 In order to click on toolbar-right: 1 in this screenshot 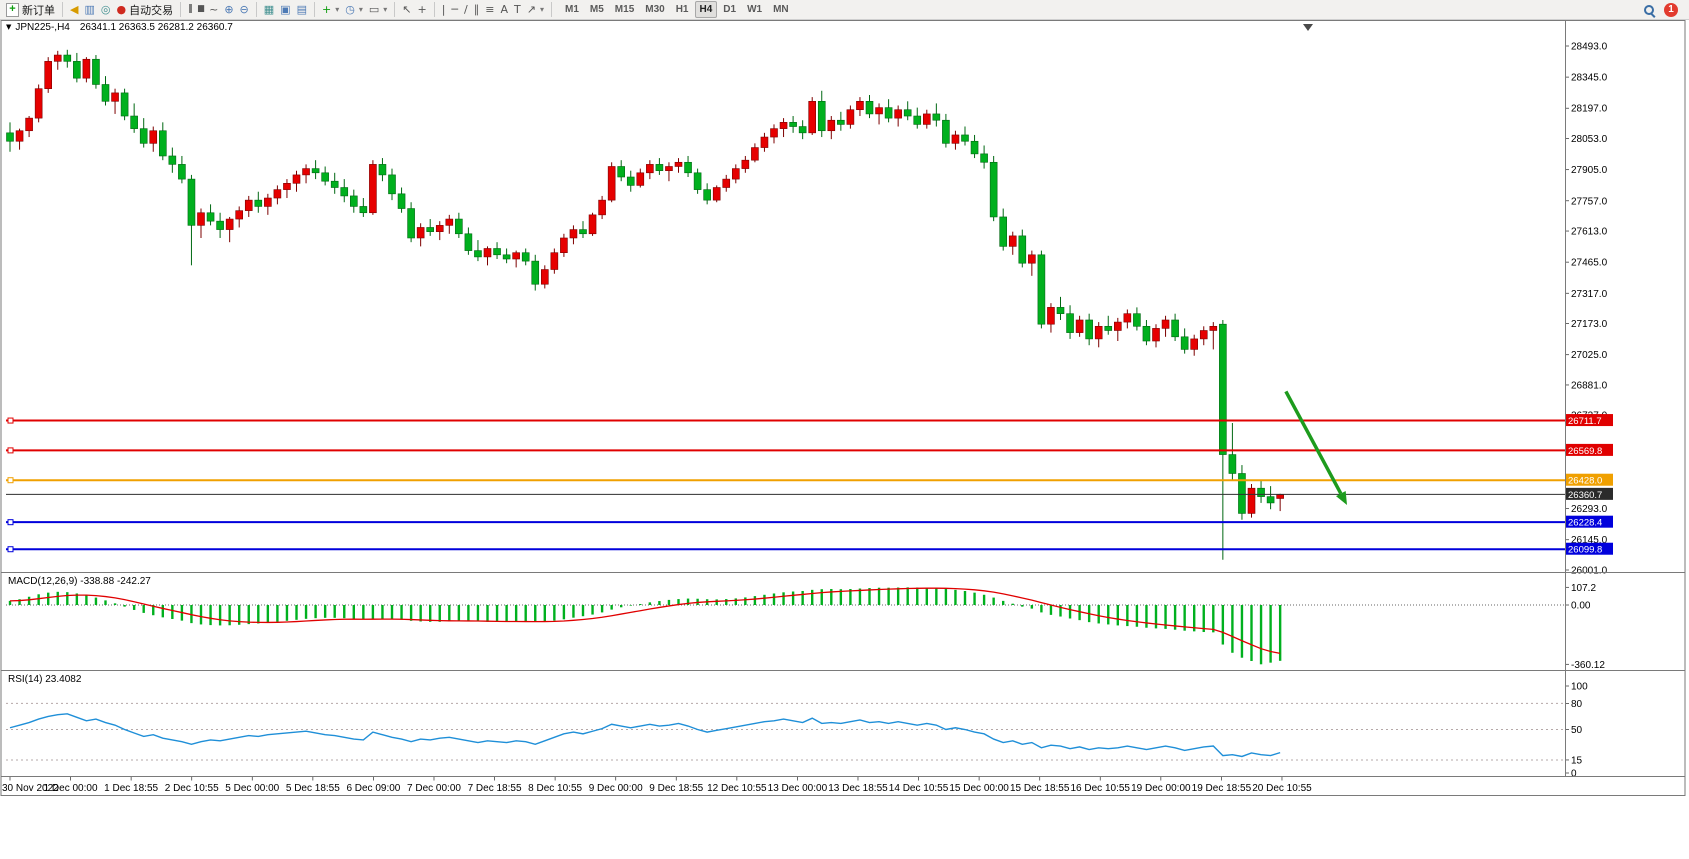, I will do `click(1660, 9)`.